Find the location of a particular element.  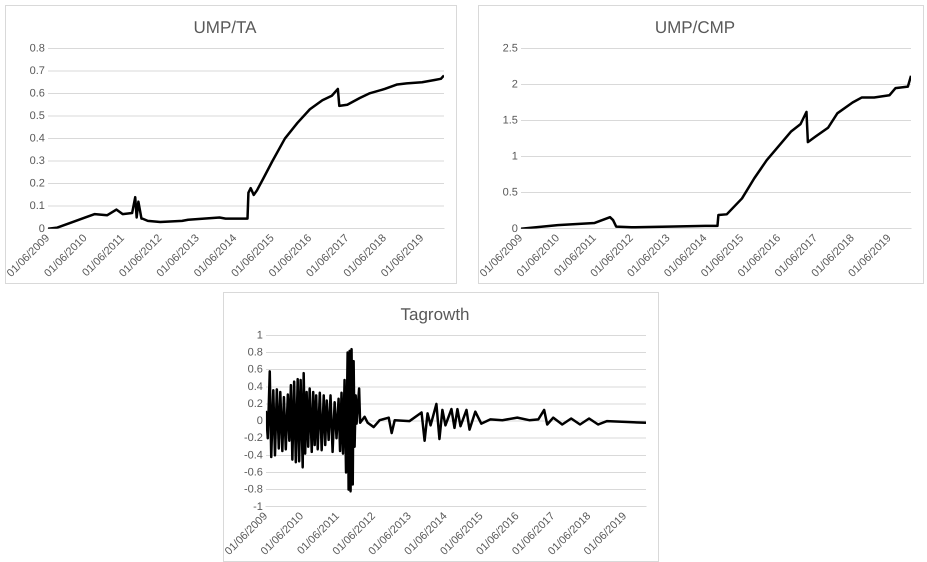

y-tick-label: -0.4 is located at coordinates (253, 455).